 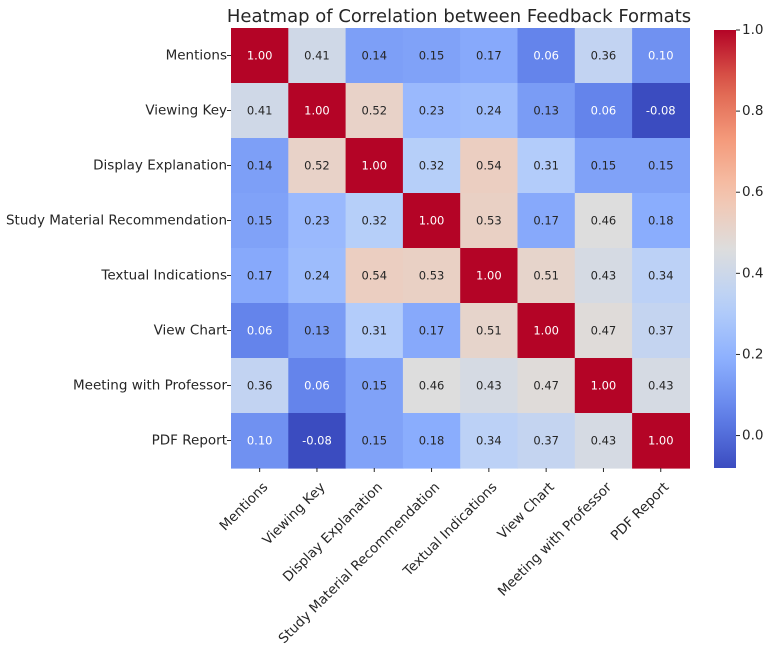 What do you see at coordinates (661, 111) in the screenshot?
I see `cell-value-label: -0.08` at bounding box center [661, 111].